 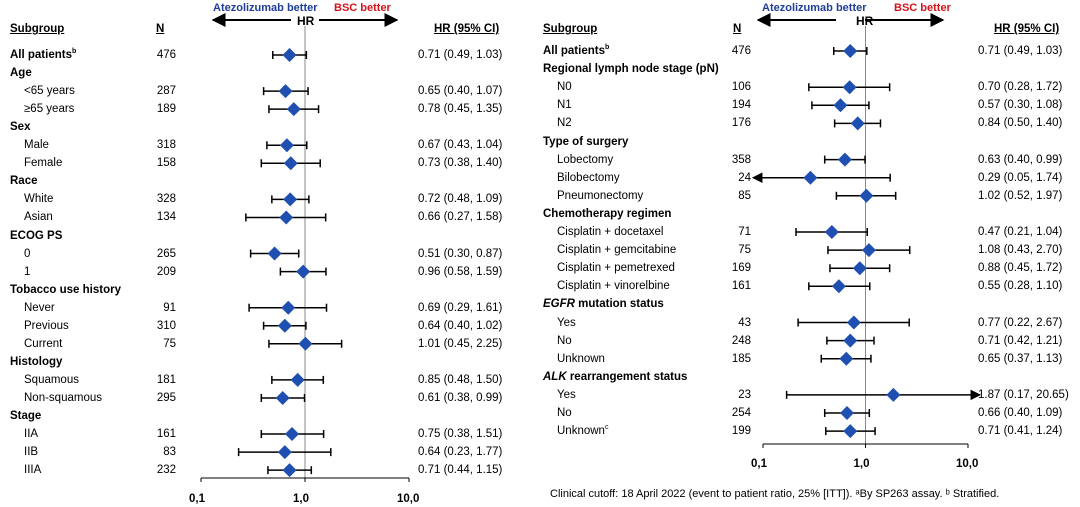 What do you see at coordinates (166, 470) in the screenshot?
I see `n-value: 232` at bounding box center [166, 470].